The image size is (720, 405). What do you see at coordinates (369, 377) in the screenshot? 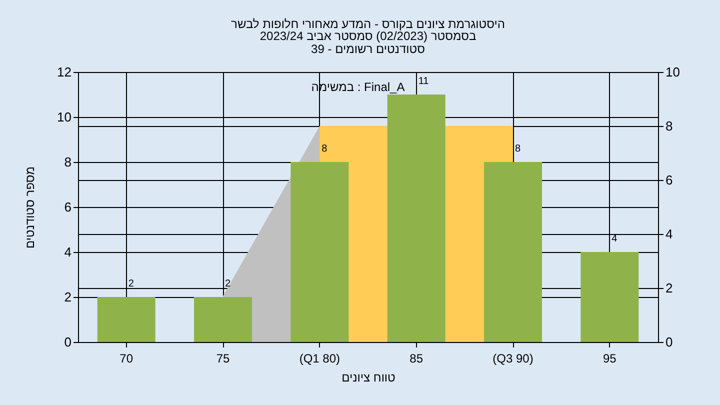
I see `x-axis-title: טווח ציונים` at bounding box center [369, 377].